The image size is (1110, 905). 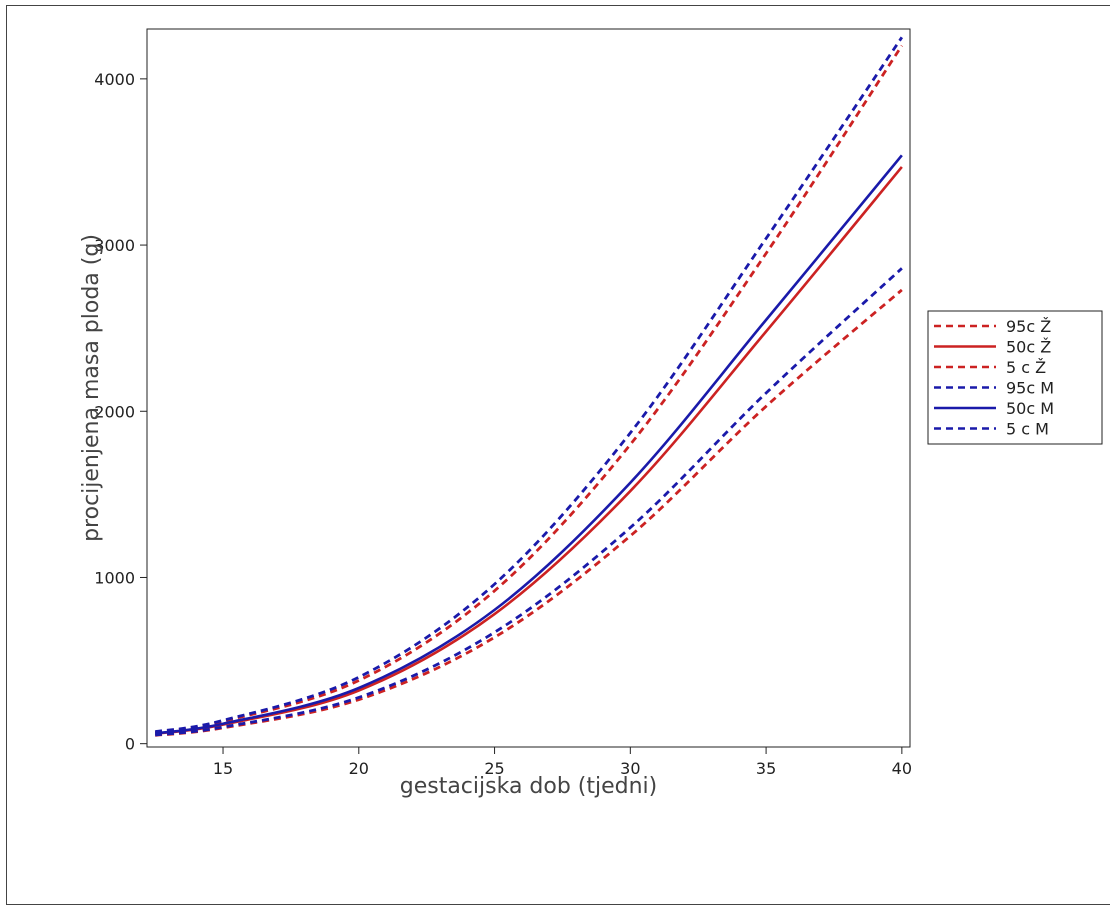 I want to click on y-axis-title: procijenjena masa ploda (g), so click(x=91, y=388).